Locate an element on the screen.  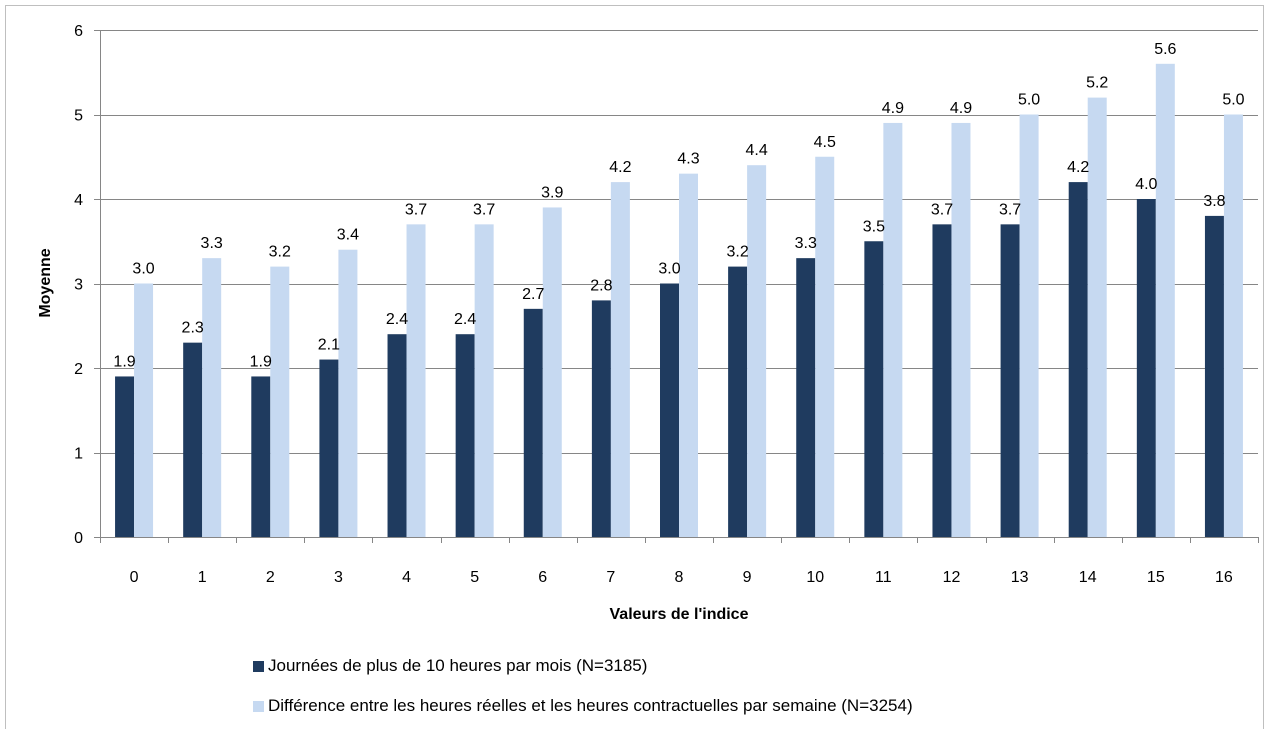
data-label-series-2: 3.3 is located at coordinates (212, 243).